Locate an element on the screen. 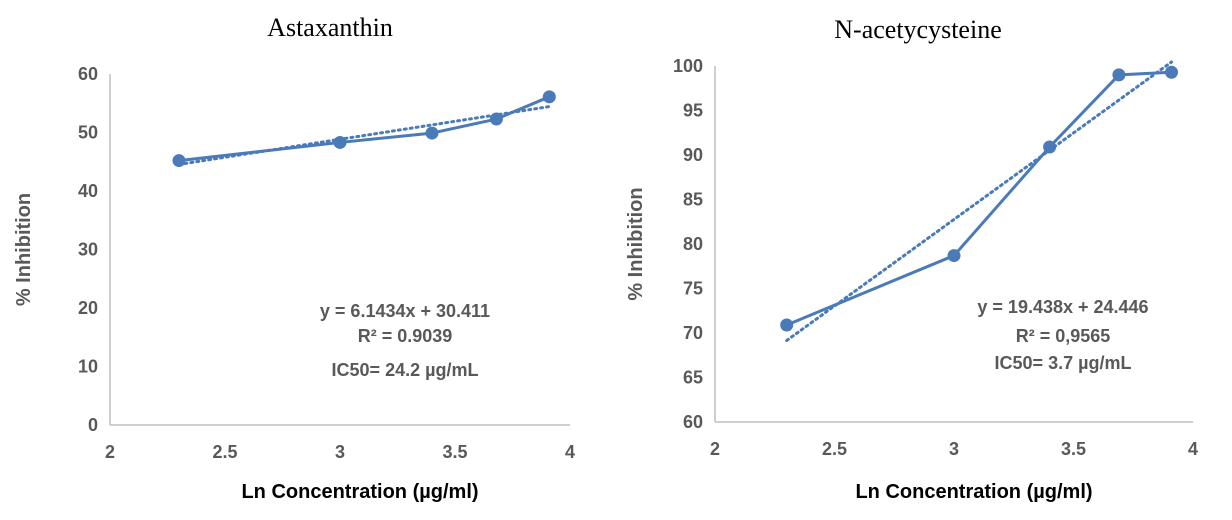 This screenshot has height=520, width=1232. equation-annotation: y = 19.438x + 24.446 is located at coordinates (1062, 307).